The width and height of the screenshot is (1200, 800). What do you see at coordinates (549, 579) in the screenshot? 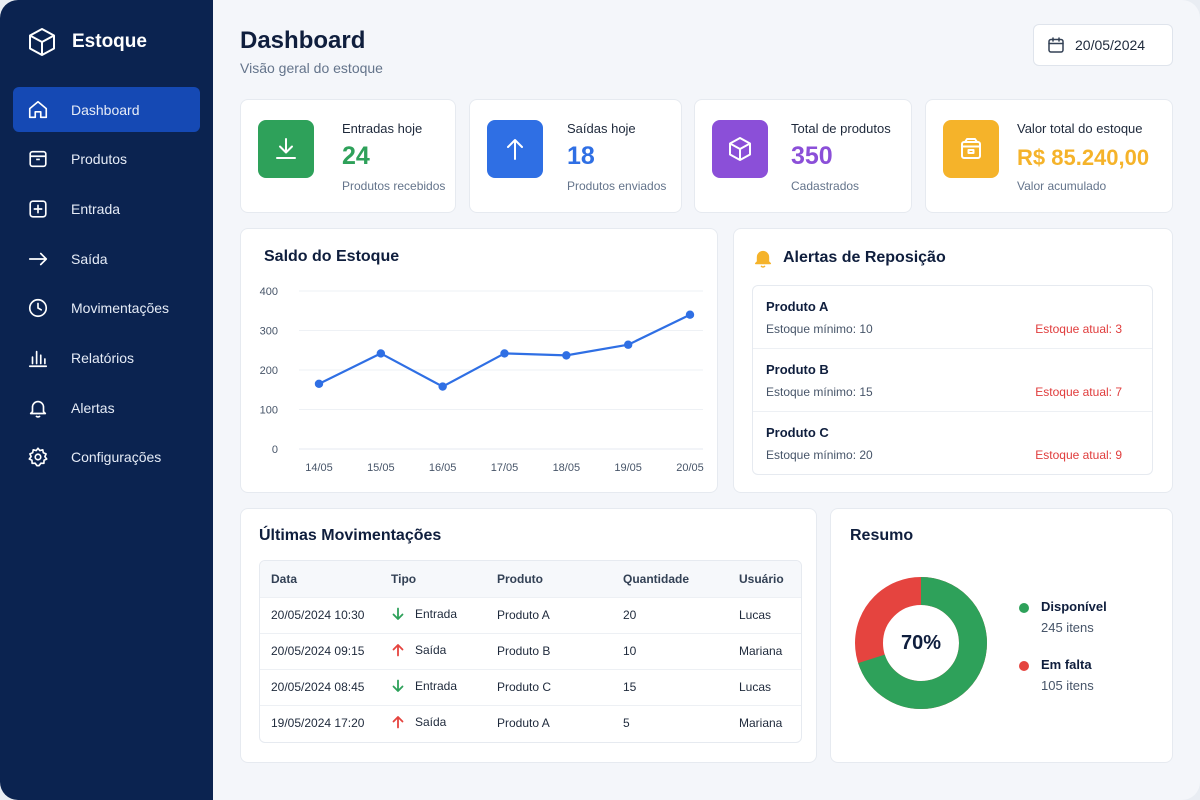
I see `column-header-produto: Produto` at bounding box center [549, 579].